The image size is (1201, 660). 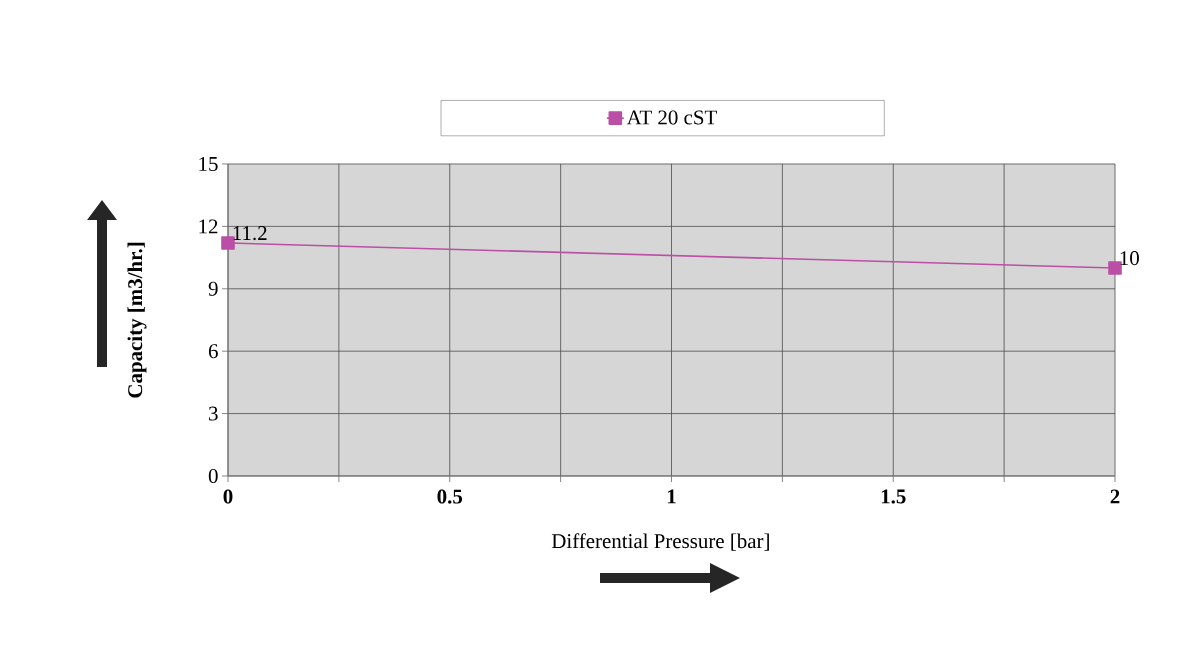 What do you see at coordinates (213, 288) in the screenshot?
I see `y-tick-label: 9` at bounding box center [213, 288].